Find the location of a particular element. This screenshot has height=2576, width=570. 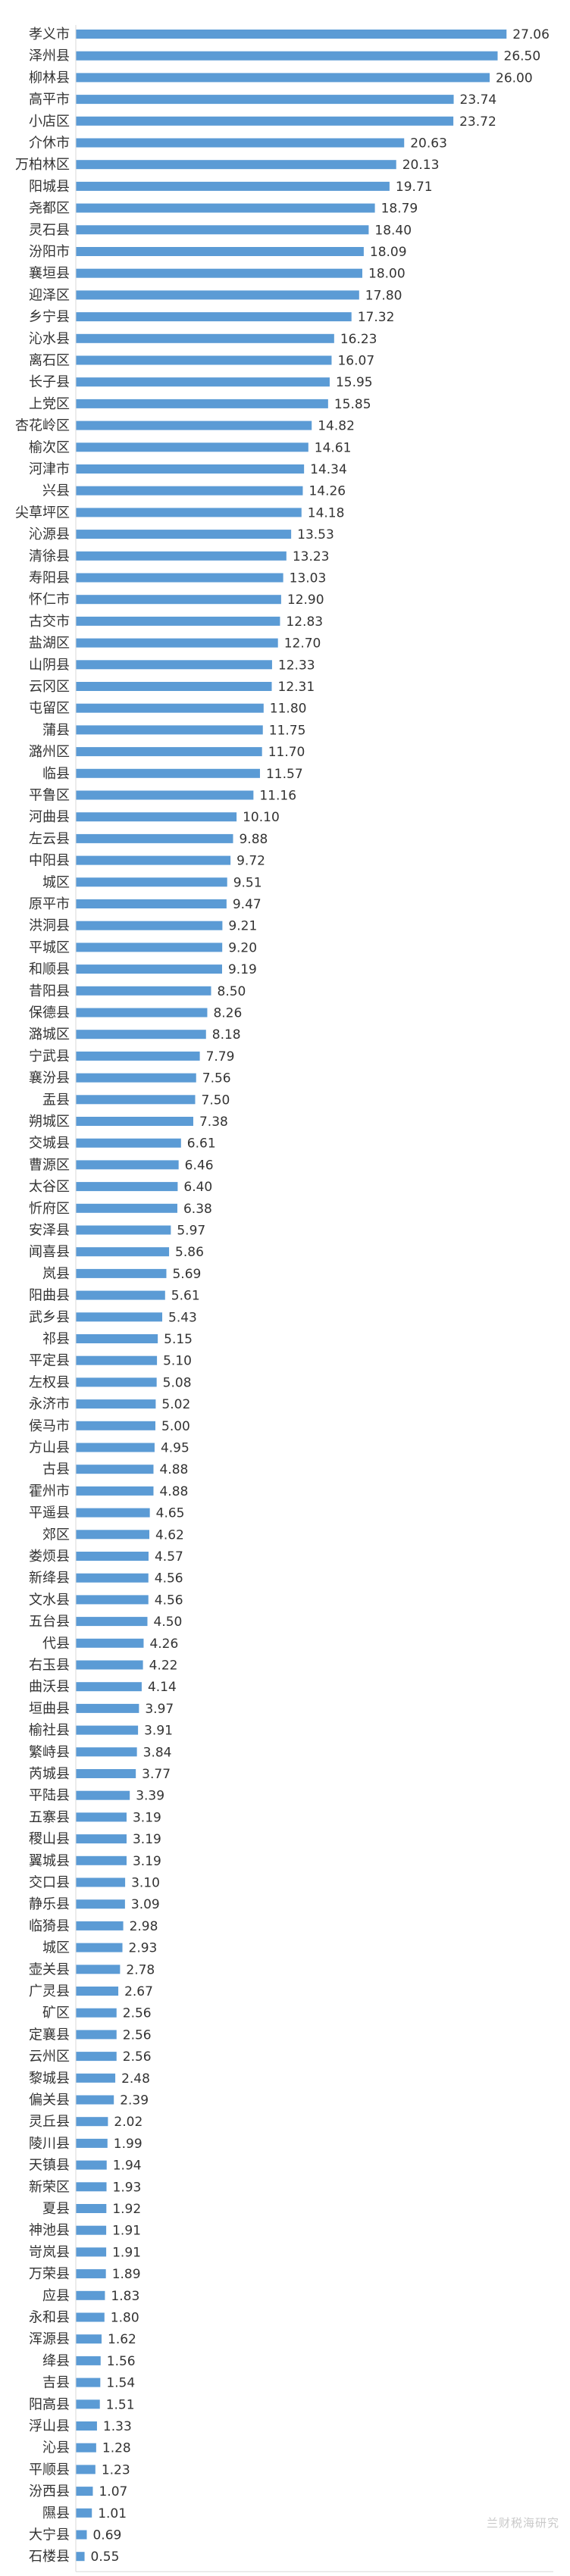

category-label: 泽州县 is located at coordinates (50, 56).